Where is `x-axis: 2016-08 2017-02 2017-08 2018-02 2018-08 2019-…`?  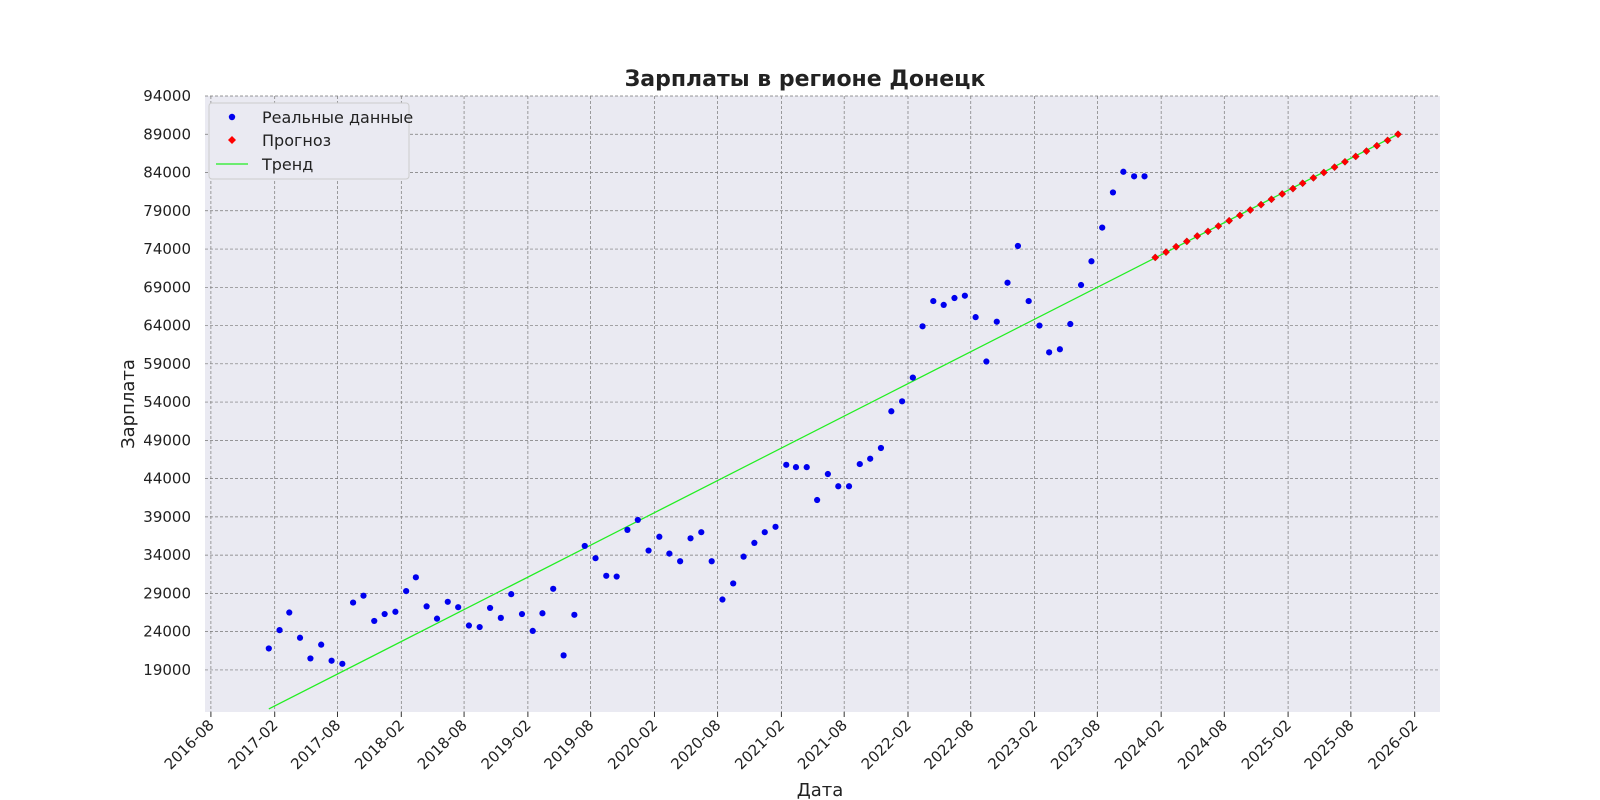
x-axis: 2016-08 2017-02 2017-08 2018-02 2018-08 2019-… is located at coordinates (791, 742).